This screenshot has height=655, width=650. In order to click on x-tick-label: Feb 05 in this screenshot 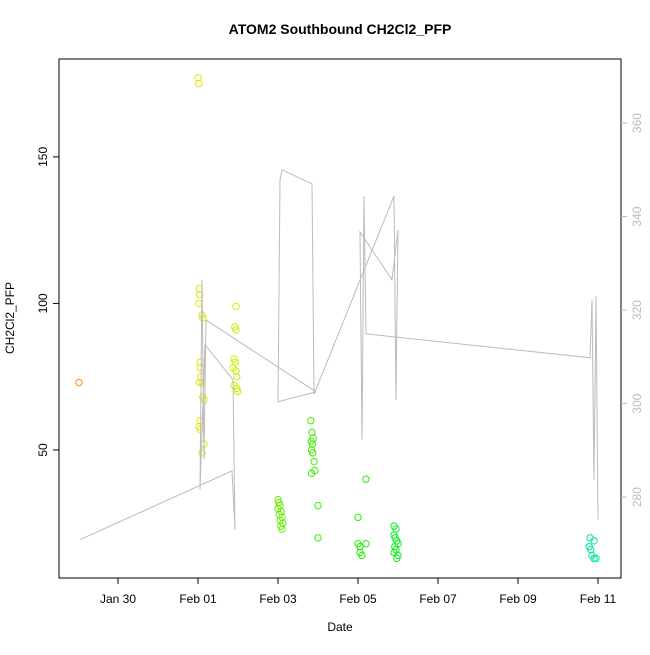, I will do `click(358, 599)`.